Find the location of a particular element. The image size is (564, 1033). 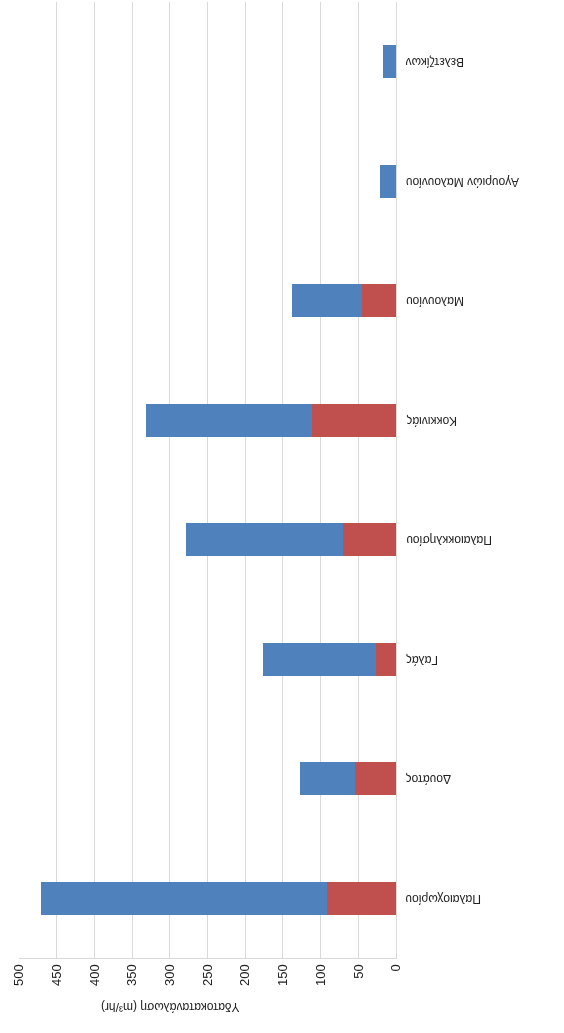

x-tick-label: 350 is located at coordinates (132, 975).